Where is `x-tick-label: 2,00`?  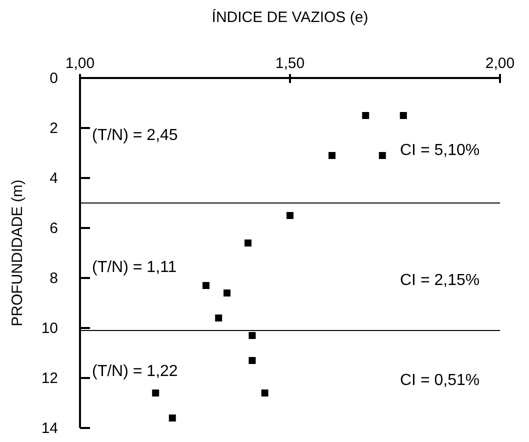 x-tick-label: 2,00 is located at coordinates (500, 63).